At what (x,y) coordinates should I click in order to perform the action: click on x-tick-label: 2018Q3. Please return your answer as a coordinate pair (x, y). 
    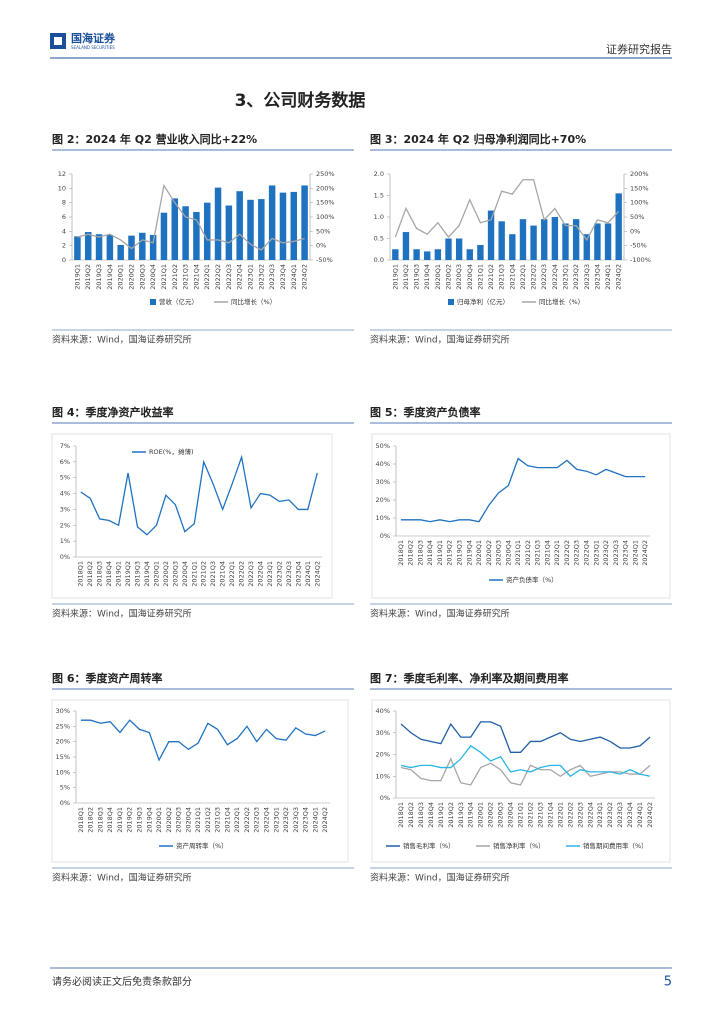
    Looking at the image, I should click on (421, 815).